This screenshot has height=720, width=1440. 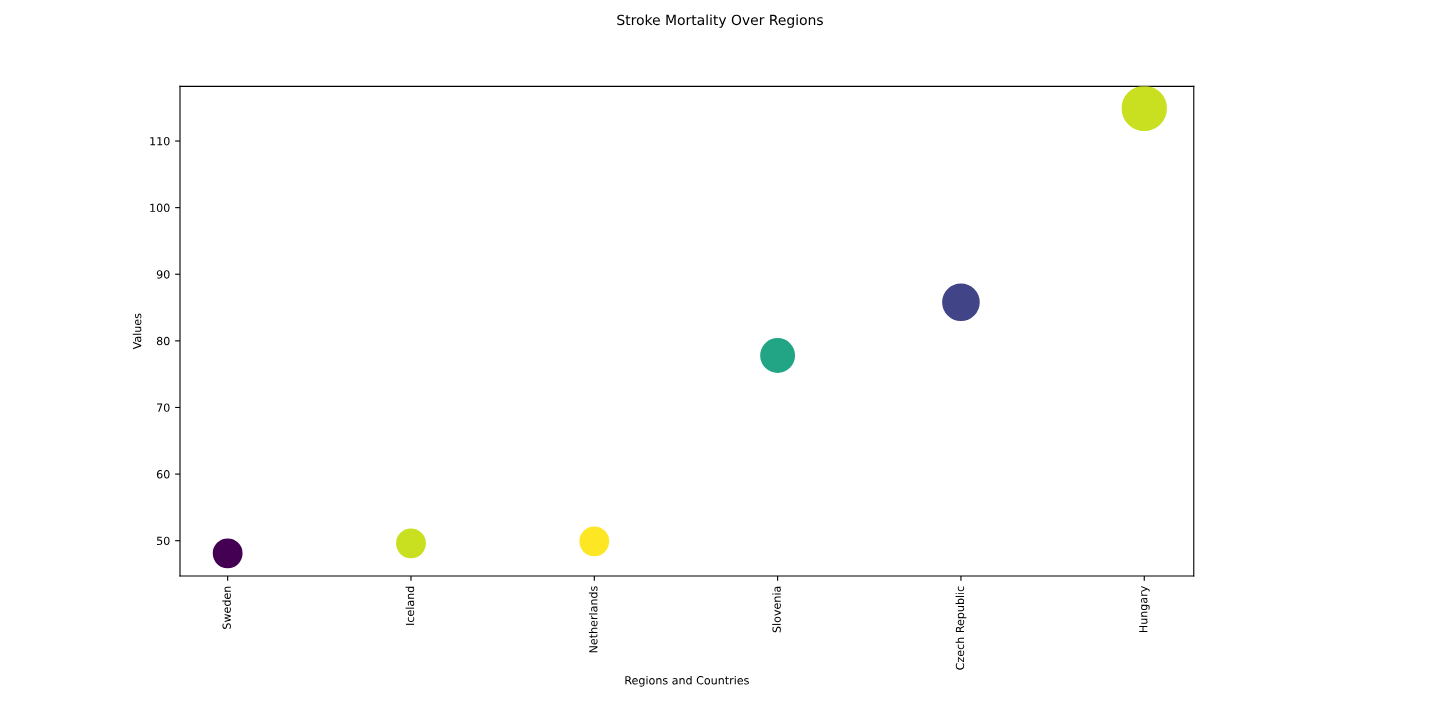 What do you see at coordinates (961, 628) in the screenshot?
I see `x-tick-label: Czech Republic` at bounding box center [961, 628].